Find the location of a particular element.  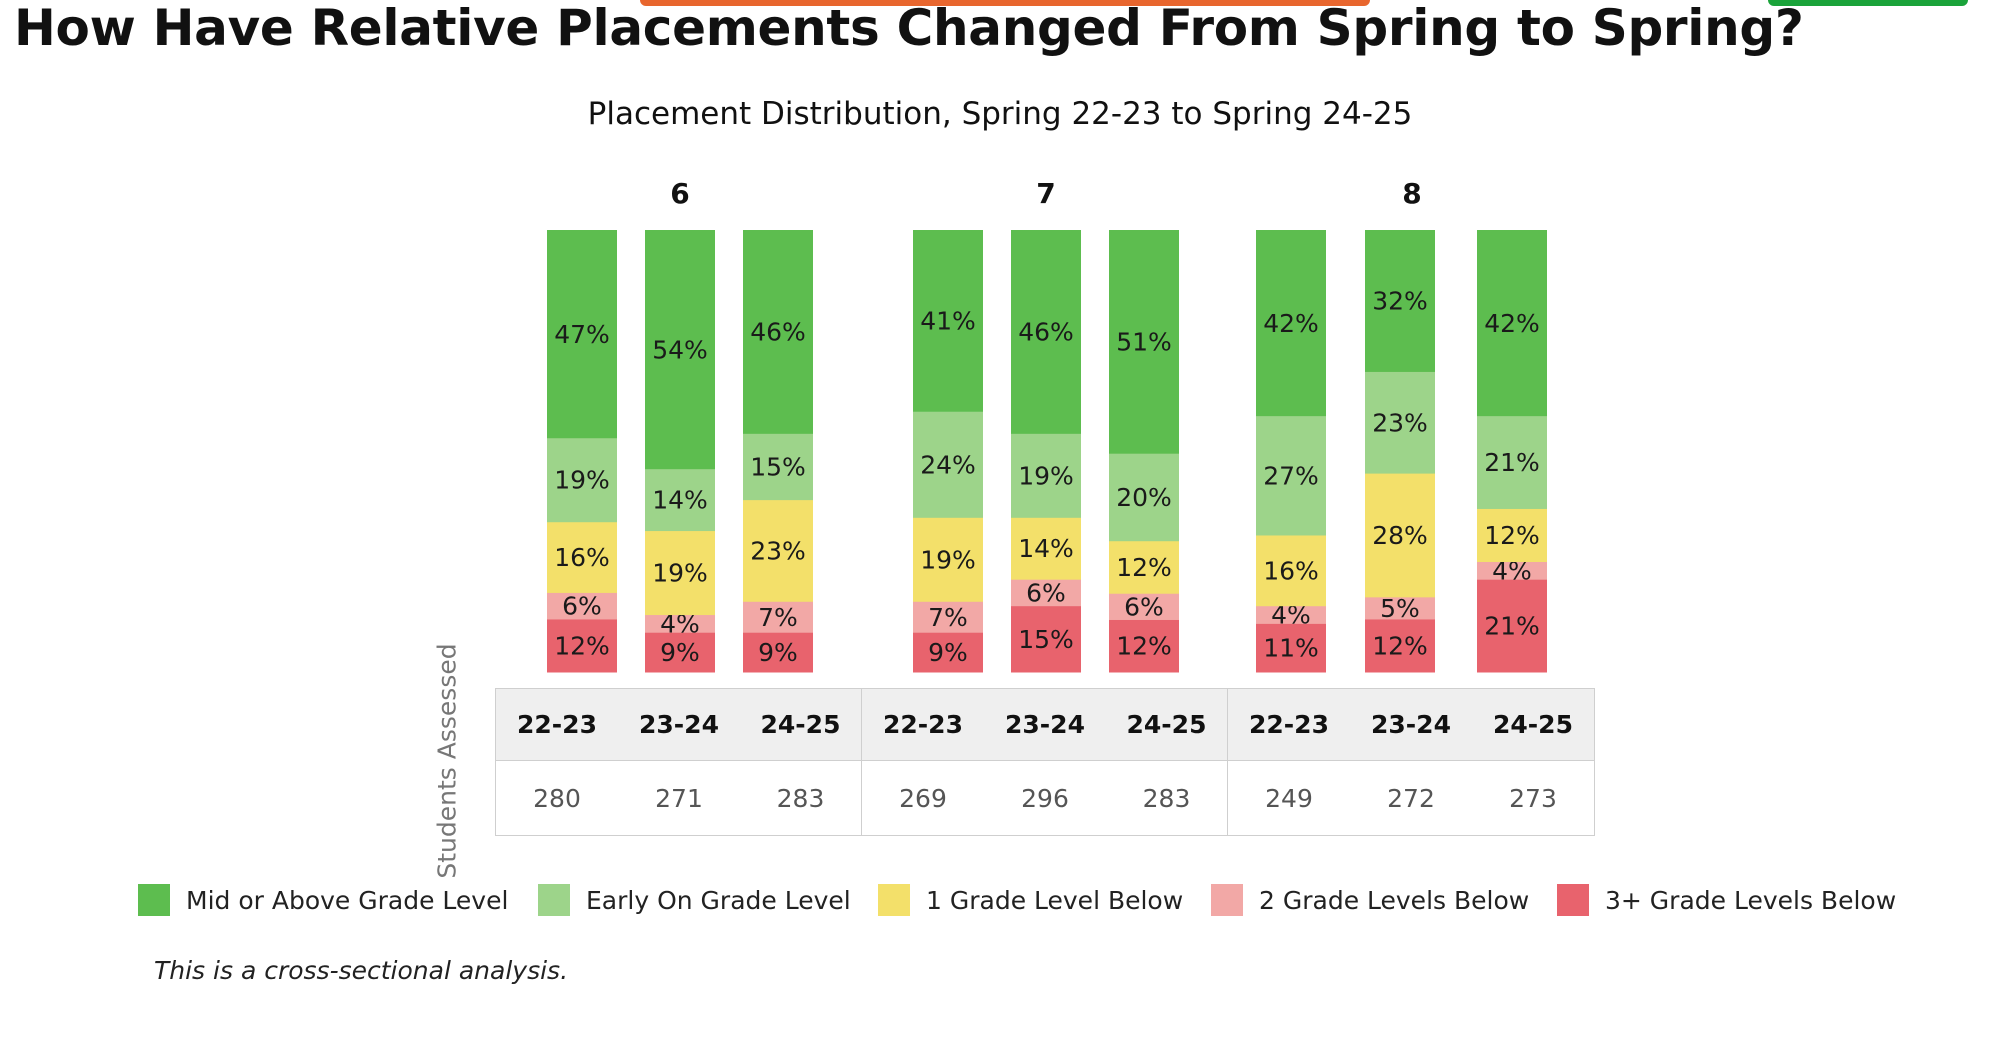

data-label: 47% is located at coordinates (582, 334).